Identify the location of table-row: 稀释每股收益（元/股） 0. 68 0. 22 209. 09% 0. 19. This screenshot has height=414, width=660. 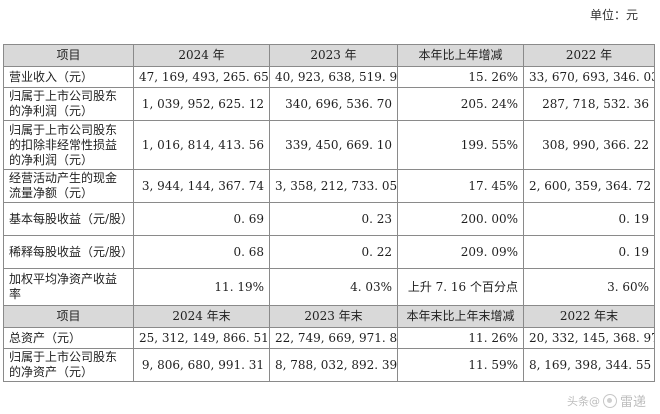
(329, 252).